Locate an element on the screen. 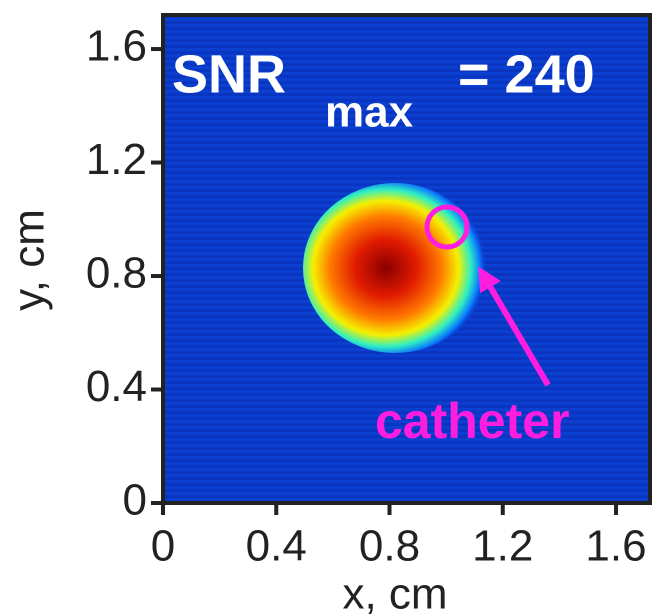 This screenshot has width=655, height=616. annotation: max is located at coordinates (369, 112).